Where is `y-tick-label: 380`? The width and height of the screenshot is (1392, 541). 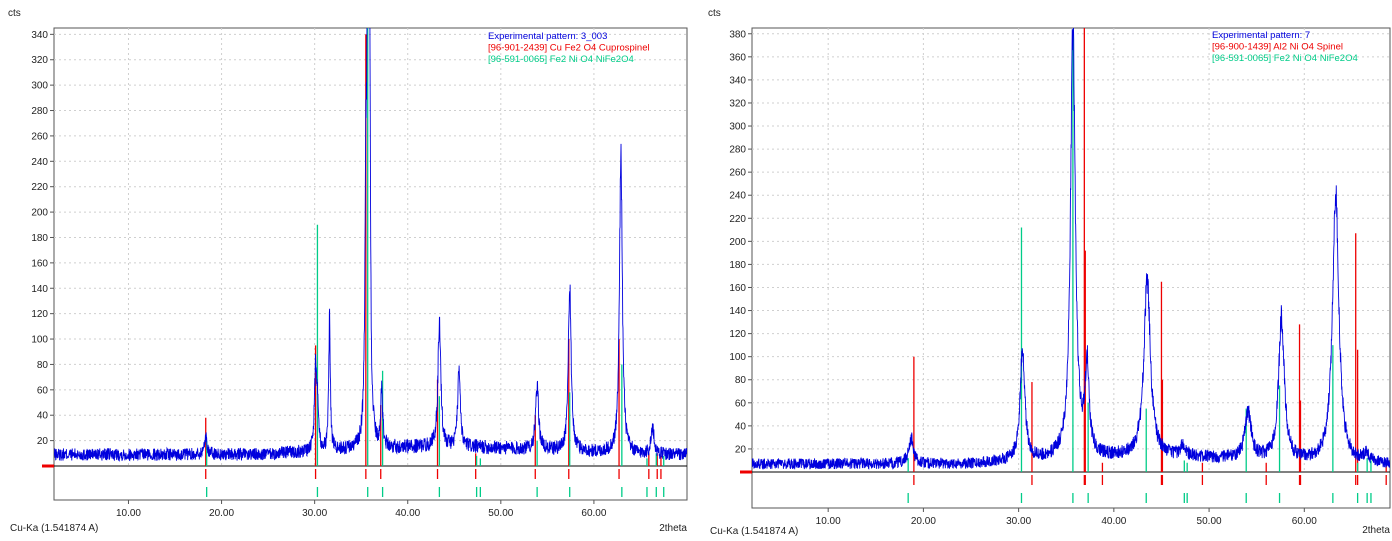
y-tick-label: 380 is located at coordinates (737, 34).